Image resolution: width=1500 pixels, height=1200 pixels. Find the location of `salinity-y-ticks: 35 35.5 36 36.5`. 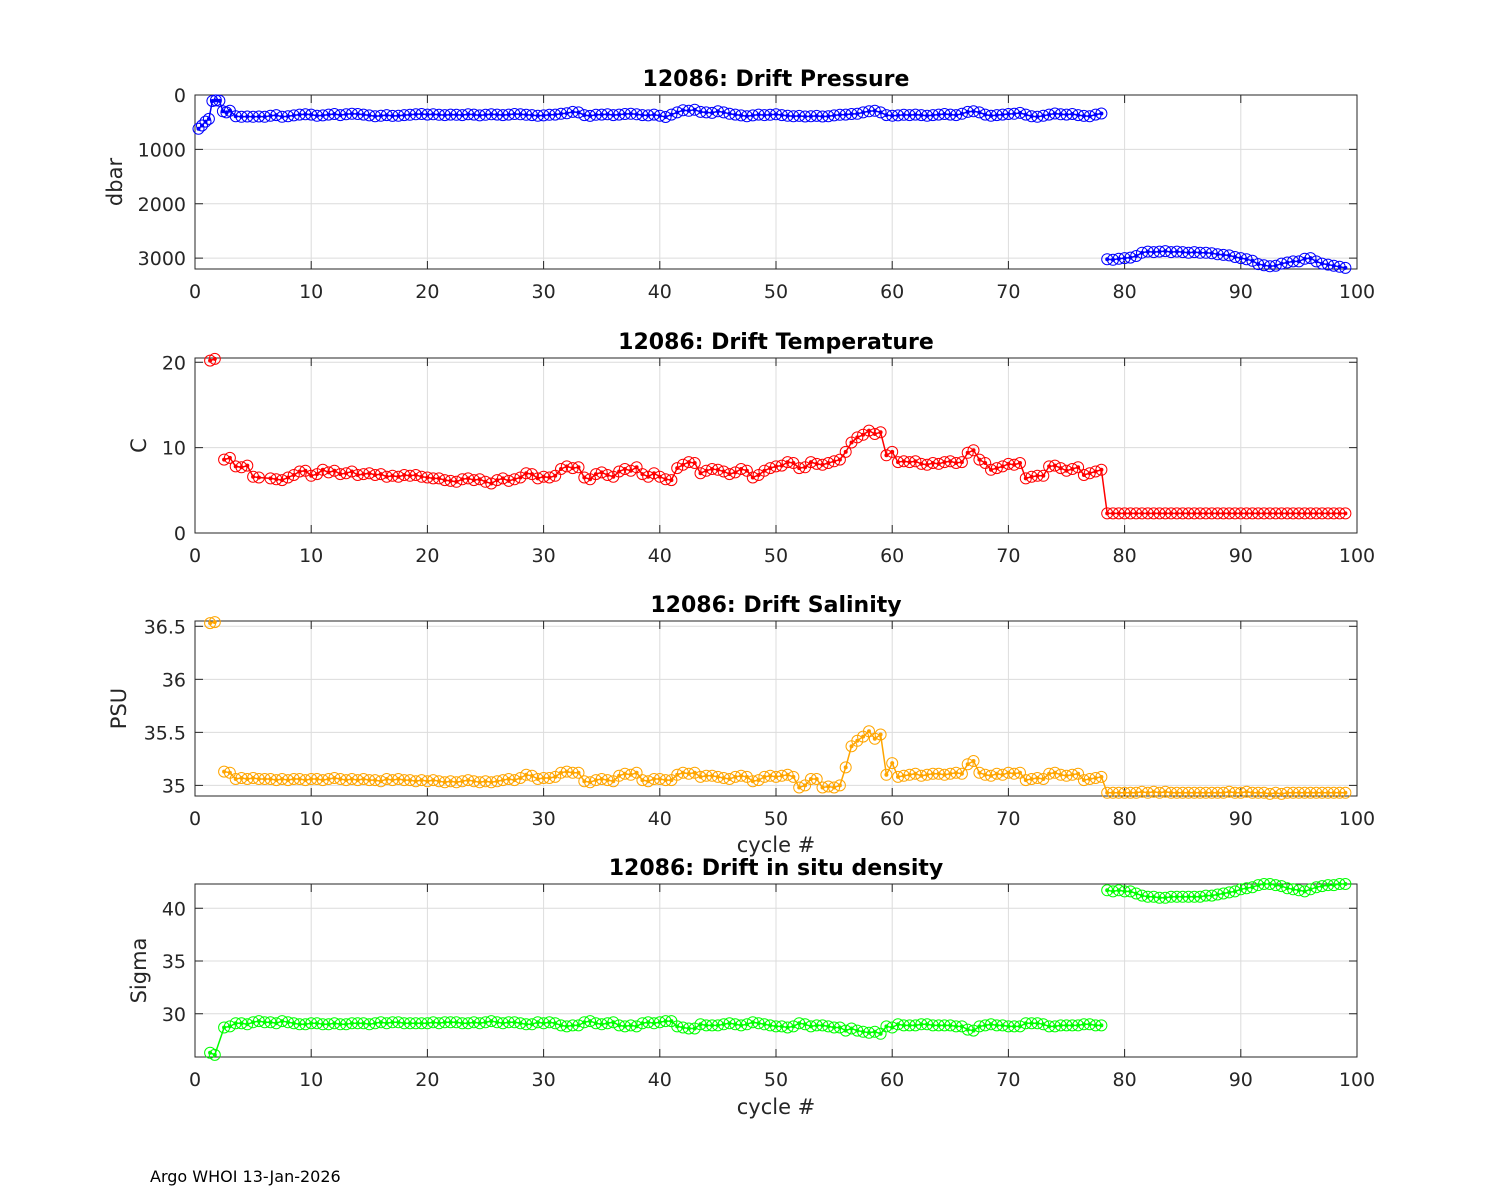

salinity-y-ticks: 35 35.5 36 36.5 is located at coordinates (750, 706).